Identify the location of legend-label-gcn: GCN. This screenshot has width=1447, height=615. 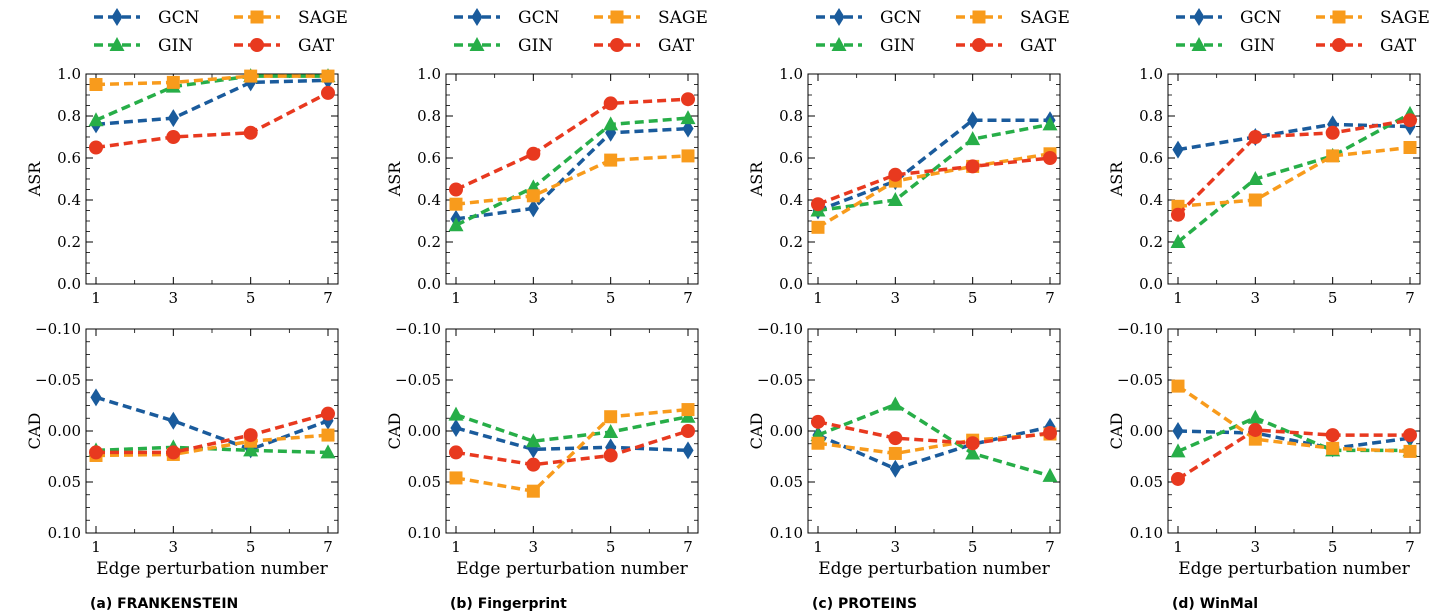
(901, 18).